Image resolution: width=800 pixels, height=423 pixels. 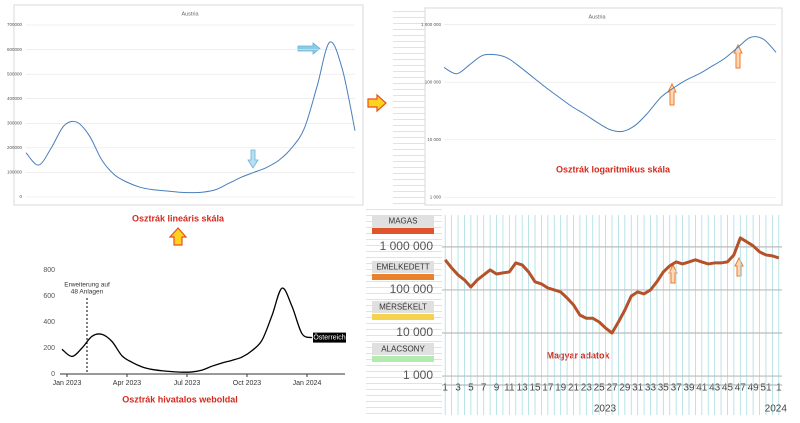 I want to click on x-tick-label: 37, so click(x=677, y=388).